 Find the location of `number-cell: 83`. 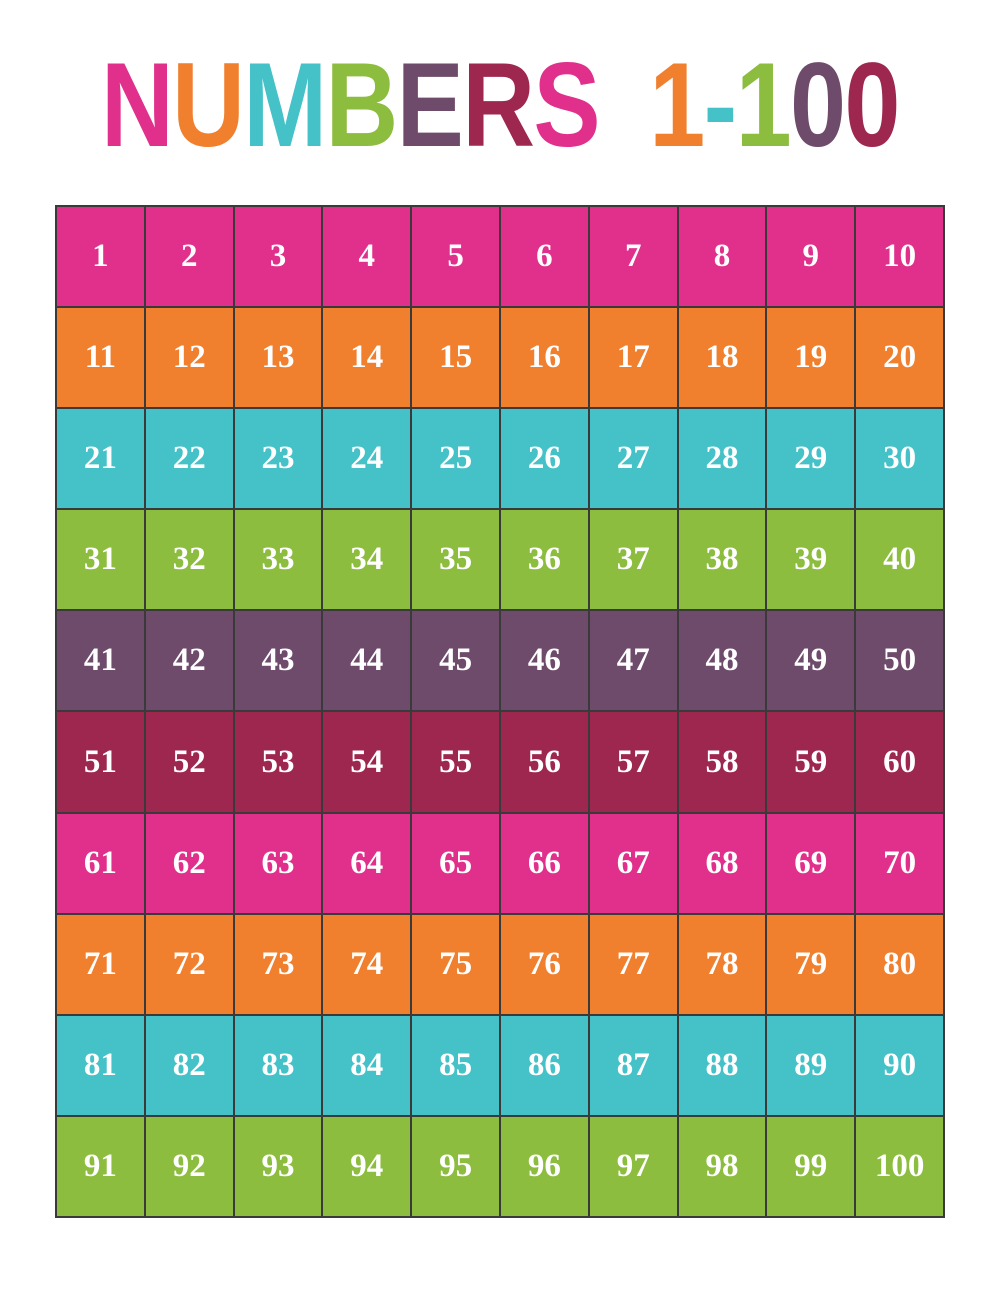

number-cell: 83 is located at coordinates (278, 1065).